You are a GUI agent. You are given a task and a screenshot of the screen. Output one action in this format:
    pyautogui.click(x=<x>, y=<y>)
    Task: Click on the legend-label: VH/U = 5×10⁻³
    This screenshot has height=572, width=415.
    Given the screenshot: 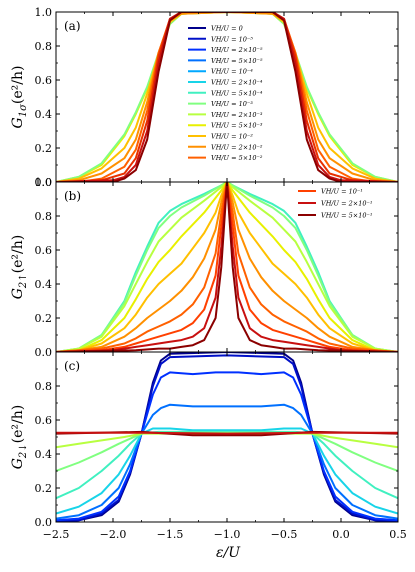 What is the action you would take?
    pyautogui.click(x=237, y=126)
    